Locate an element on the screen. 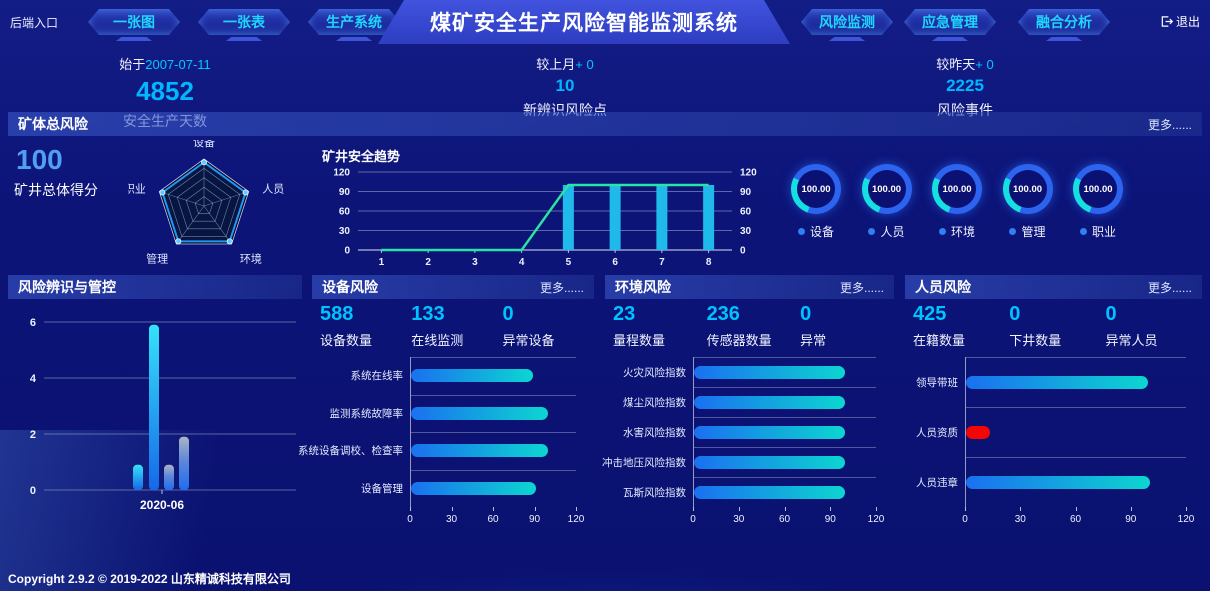 This screenshot has width=1210, height=591. x-tick-label: 8 is located at coordinates (709, 262).